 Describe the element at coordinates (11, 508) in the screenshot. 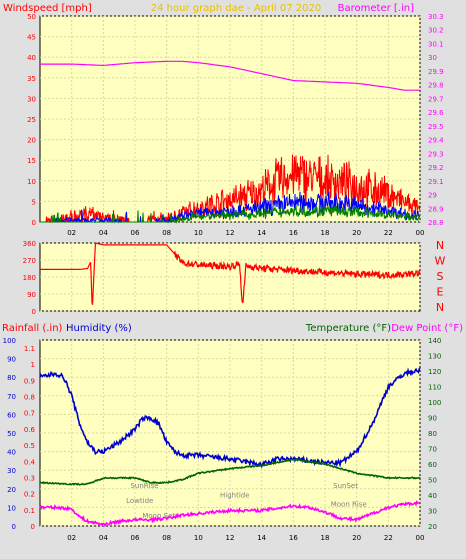

I see `humidity-tick-label: 10` at that location.